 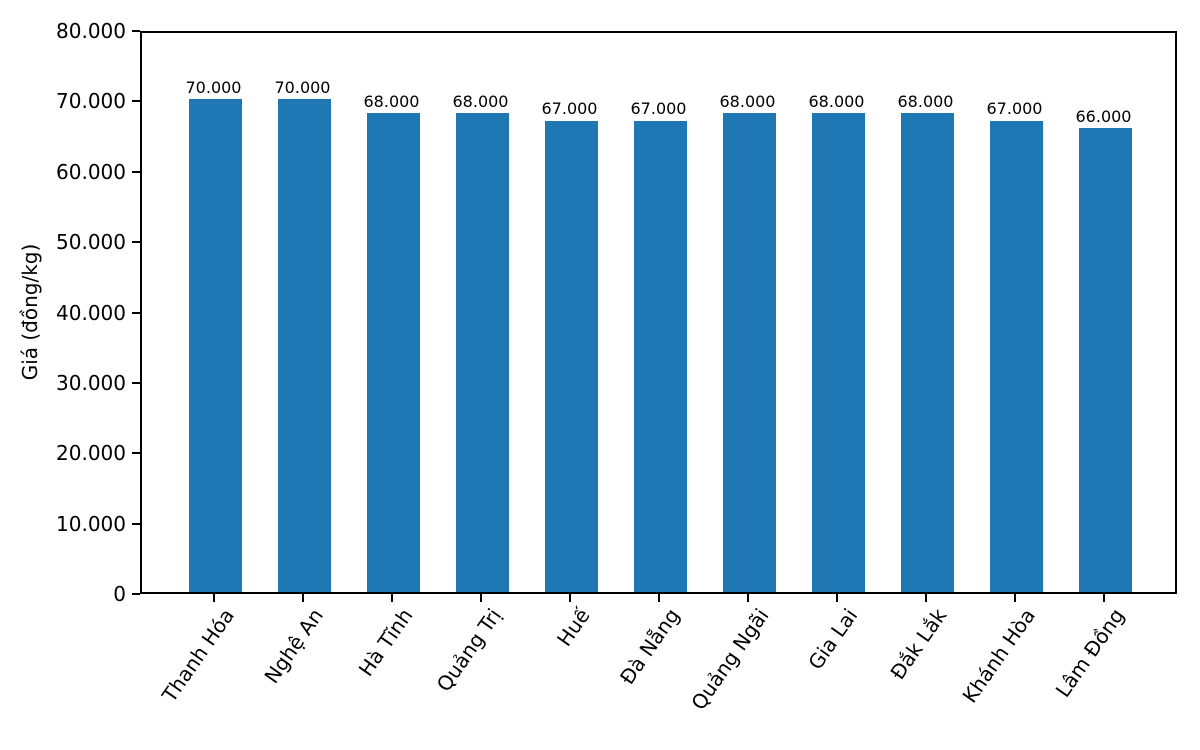 What do you see at coordinates (91, 101) in the screenshot?
I see `y-tick-label: 70.000` at bounding box center [91, 101].